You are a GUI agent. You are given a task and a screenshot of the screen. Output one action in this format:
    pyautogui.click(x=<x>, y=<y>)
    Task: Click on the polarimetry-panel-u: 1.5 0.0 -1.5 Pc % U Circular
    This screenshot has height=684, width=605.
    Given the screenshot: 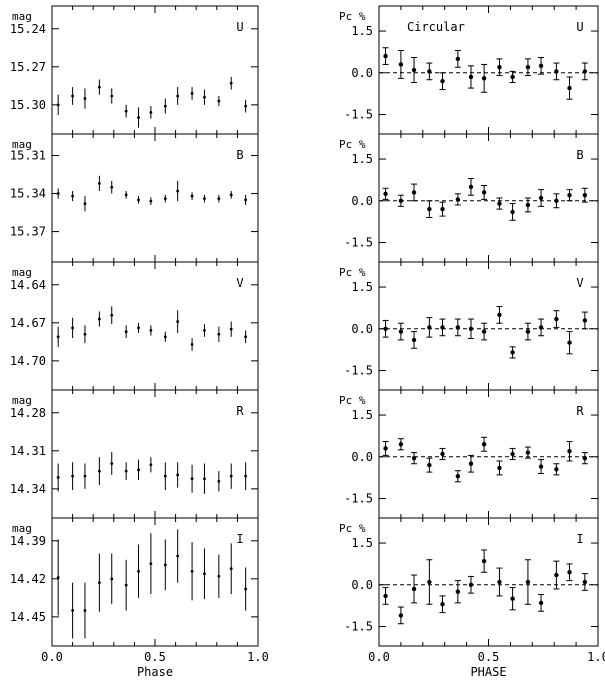 What is the action you would take?
    pyautogui.click(x=469, y=70)
    